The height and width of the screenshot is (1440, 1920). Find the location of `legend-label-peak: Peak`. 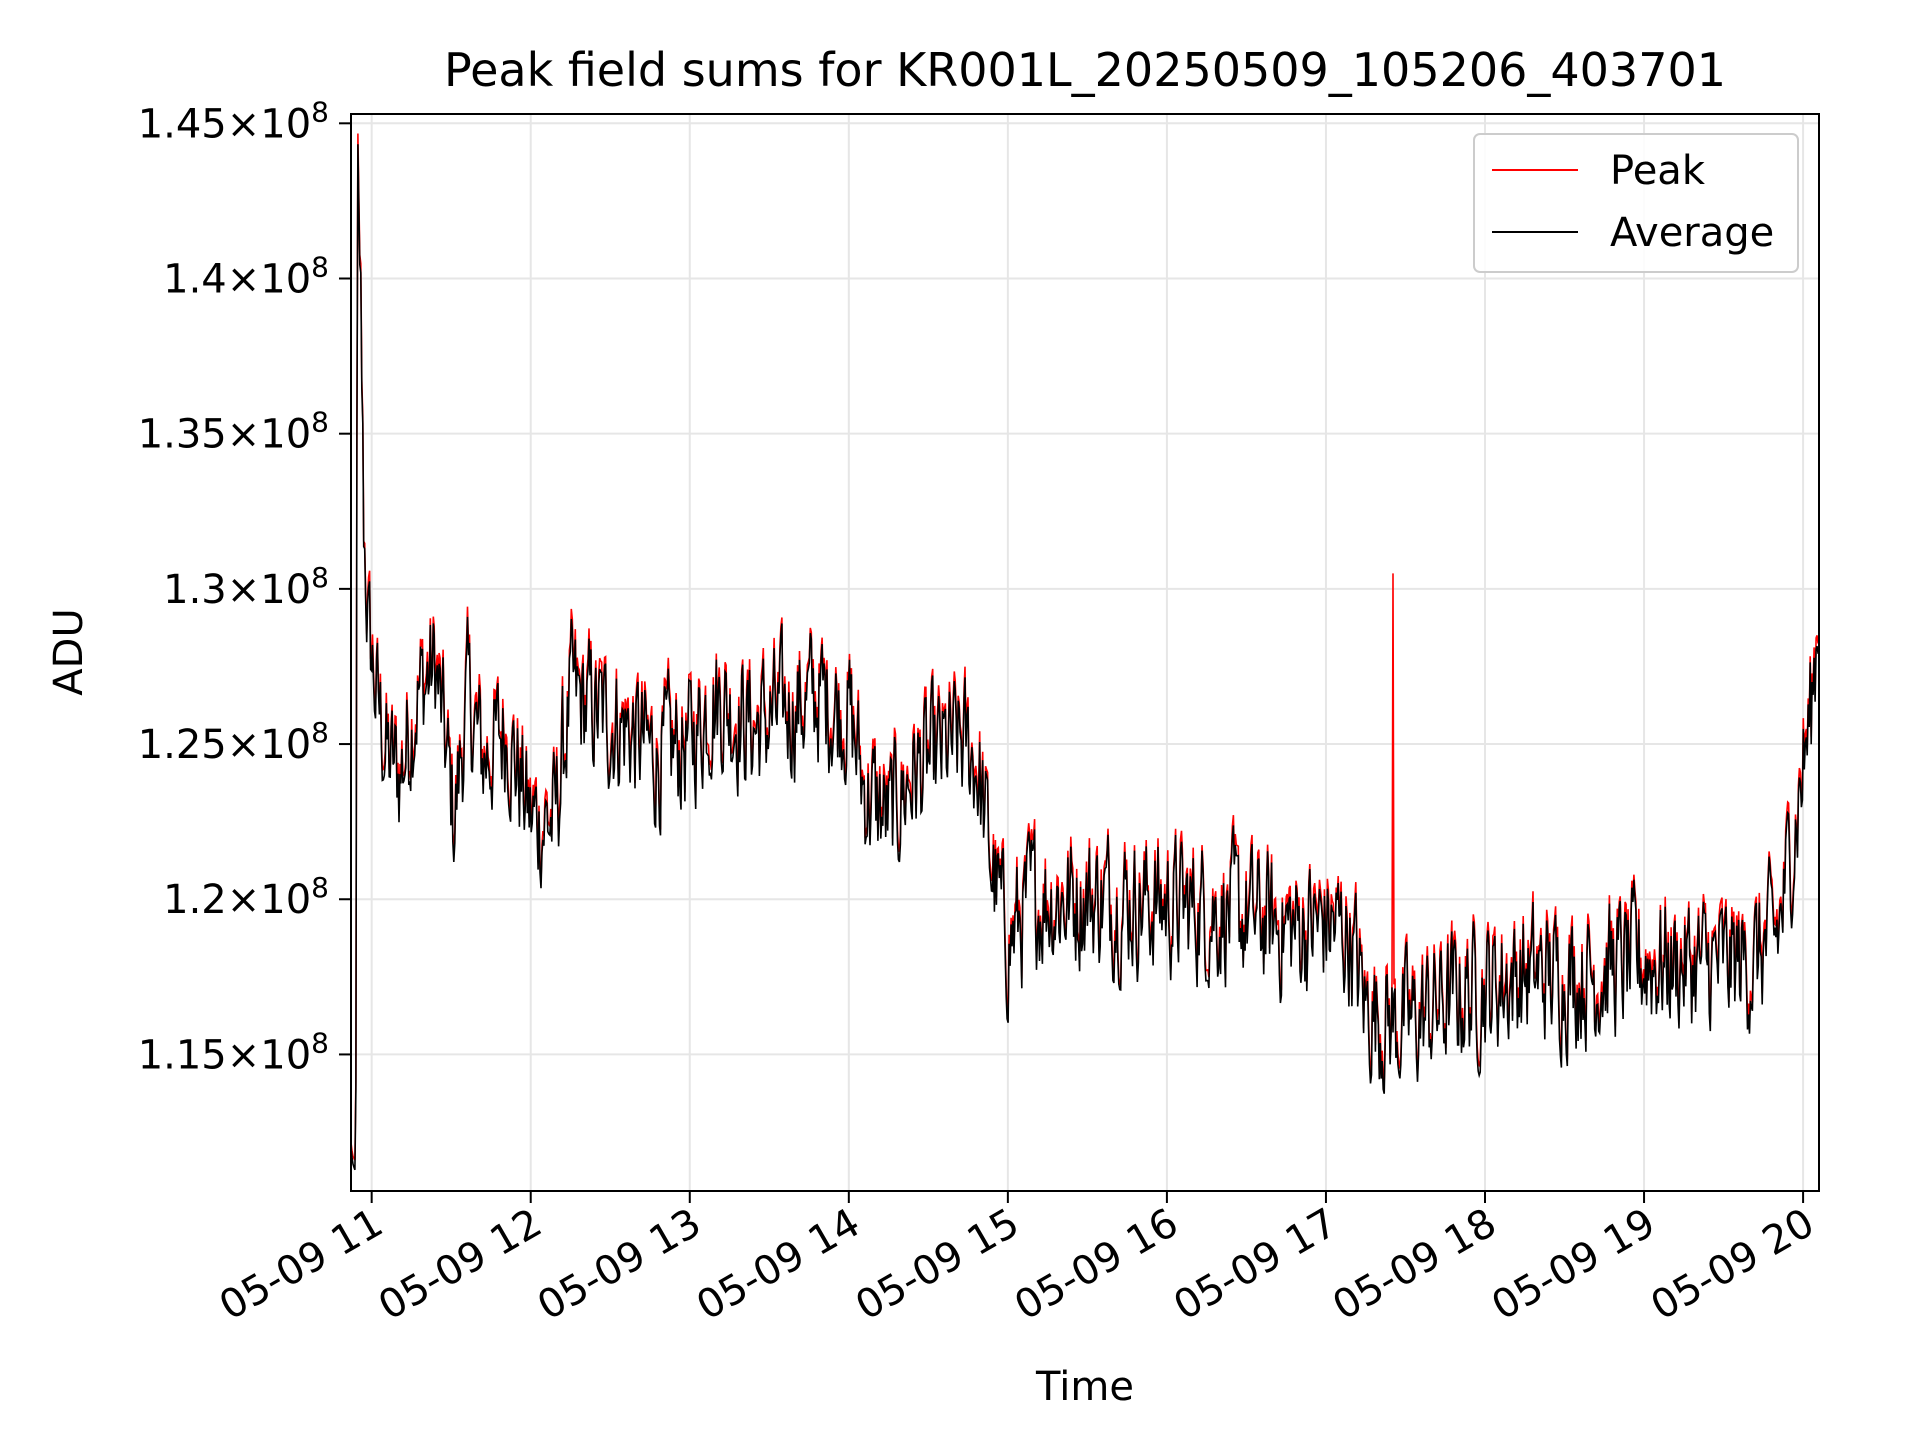

legend-label-peak: Peak is located at coordinates (1658, 171).